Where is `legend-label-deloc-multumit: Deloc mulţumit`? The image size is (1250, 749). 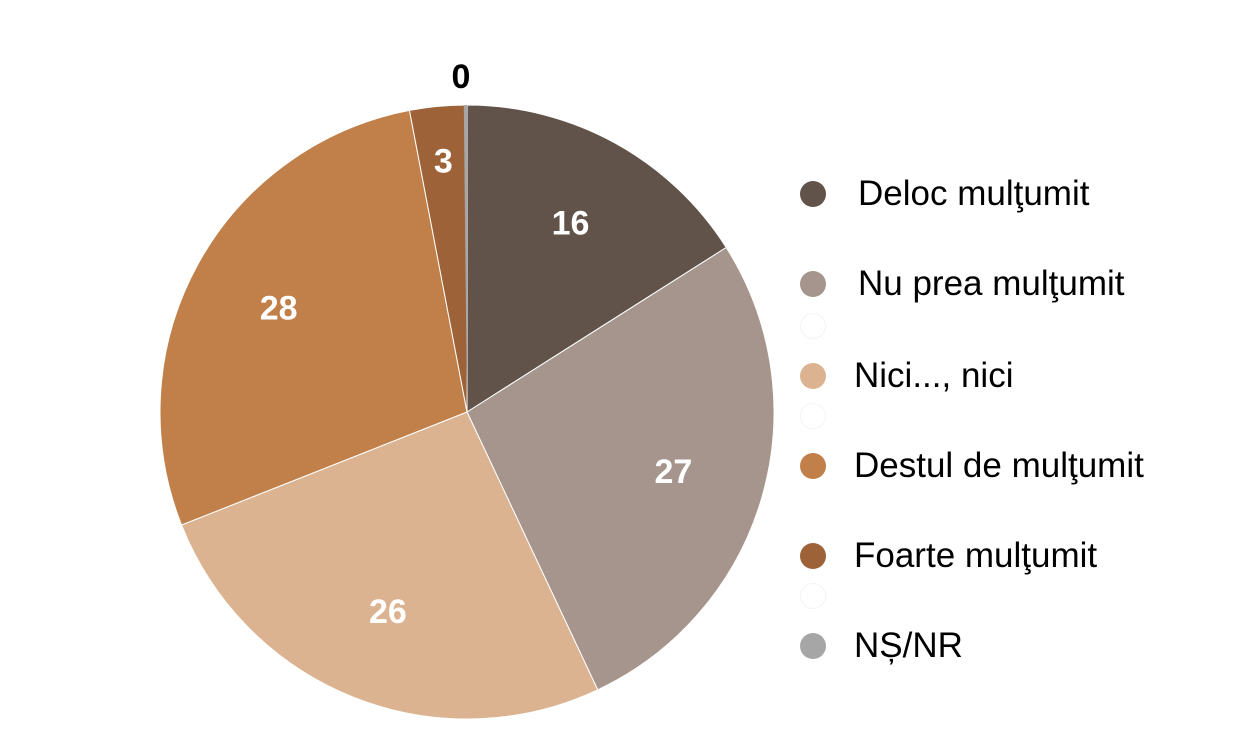 legend-label-deloc-multumit: Deloc mulţumit is located at coordinates (974, 193).